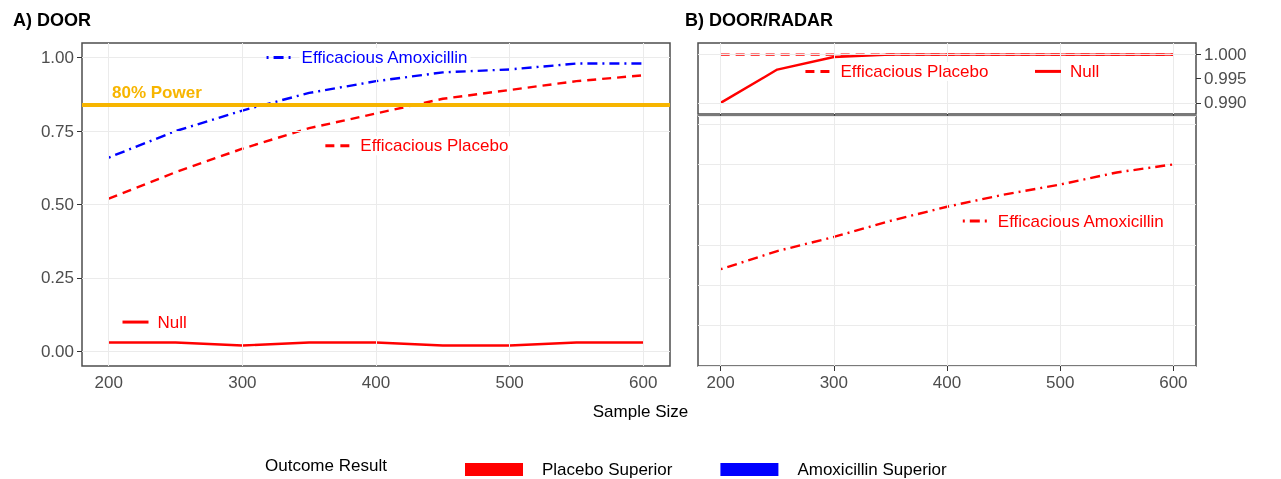  Describe the element at coordinates (872, 469) in the screenshot. I see `legend-label: Amoxicillin Superior` at that location.